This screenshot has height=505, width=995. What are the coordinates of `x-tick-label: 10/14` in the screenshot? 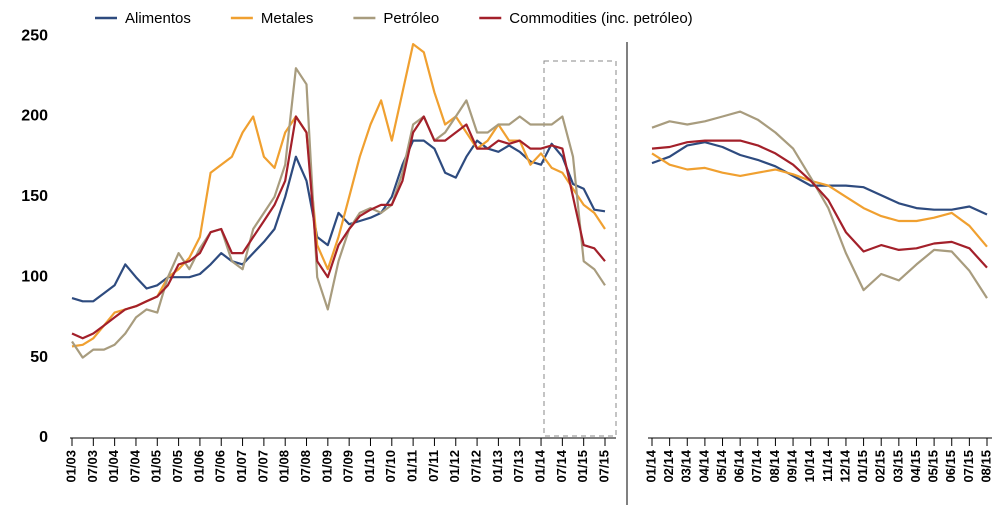 It's located at (809, 465).